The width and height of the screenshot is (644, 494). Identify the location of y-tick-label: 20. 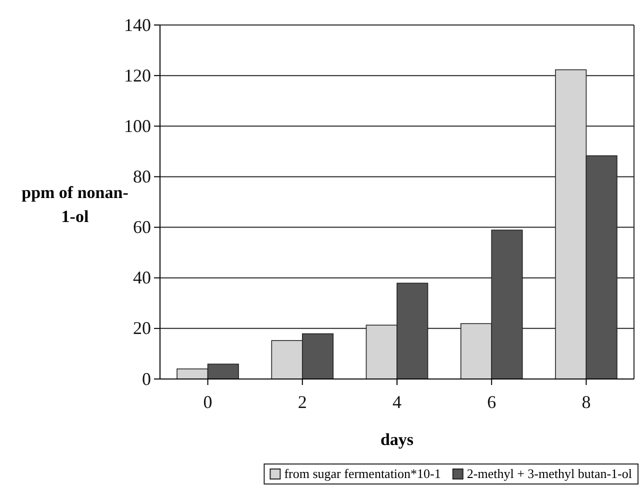
(142, 328).